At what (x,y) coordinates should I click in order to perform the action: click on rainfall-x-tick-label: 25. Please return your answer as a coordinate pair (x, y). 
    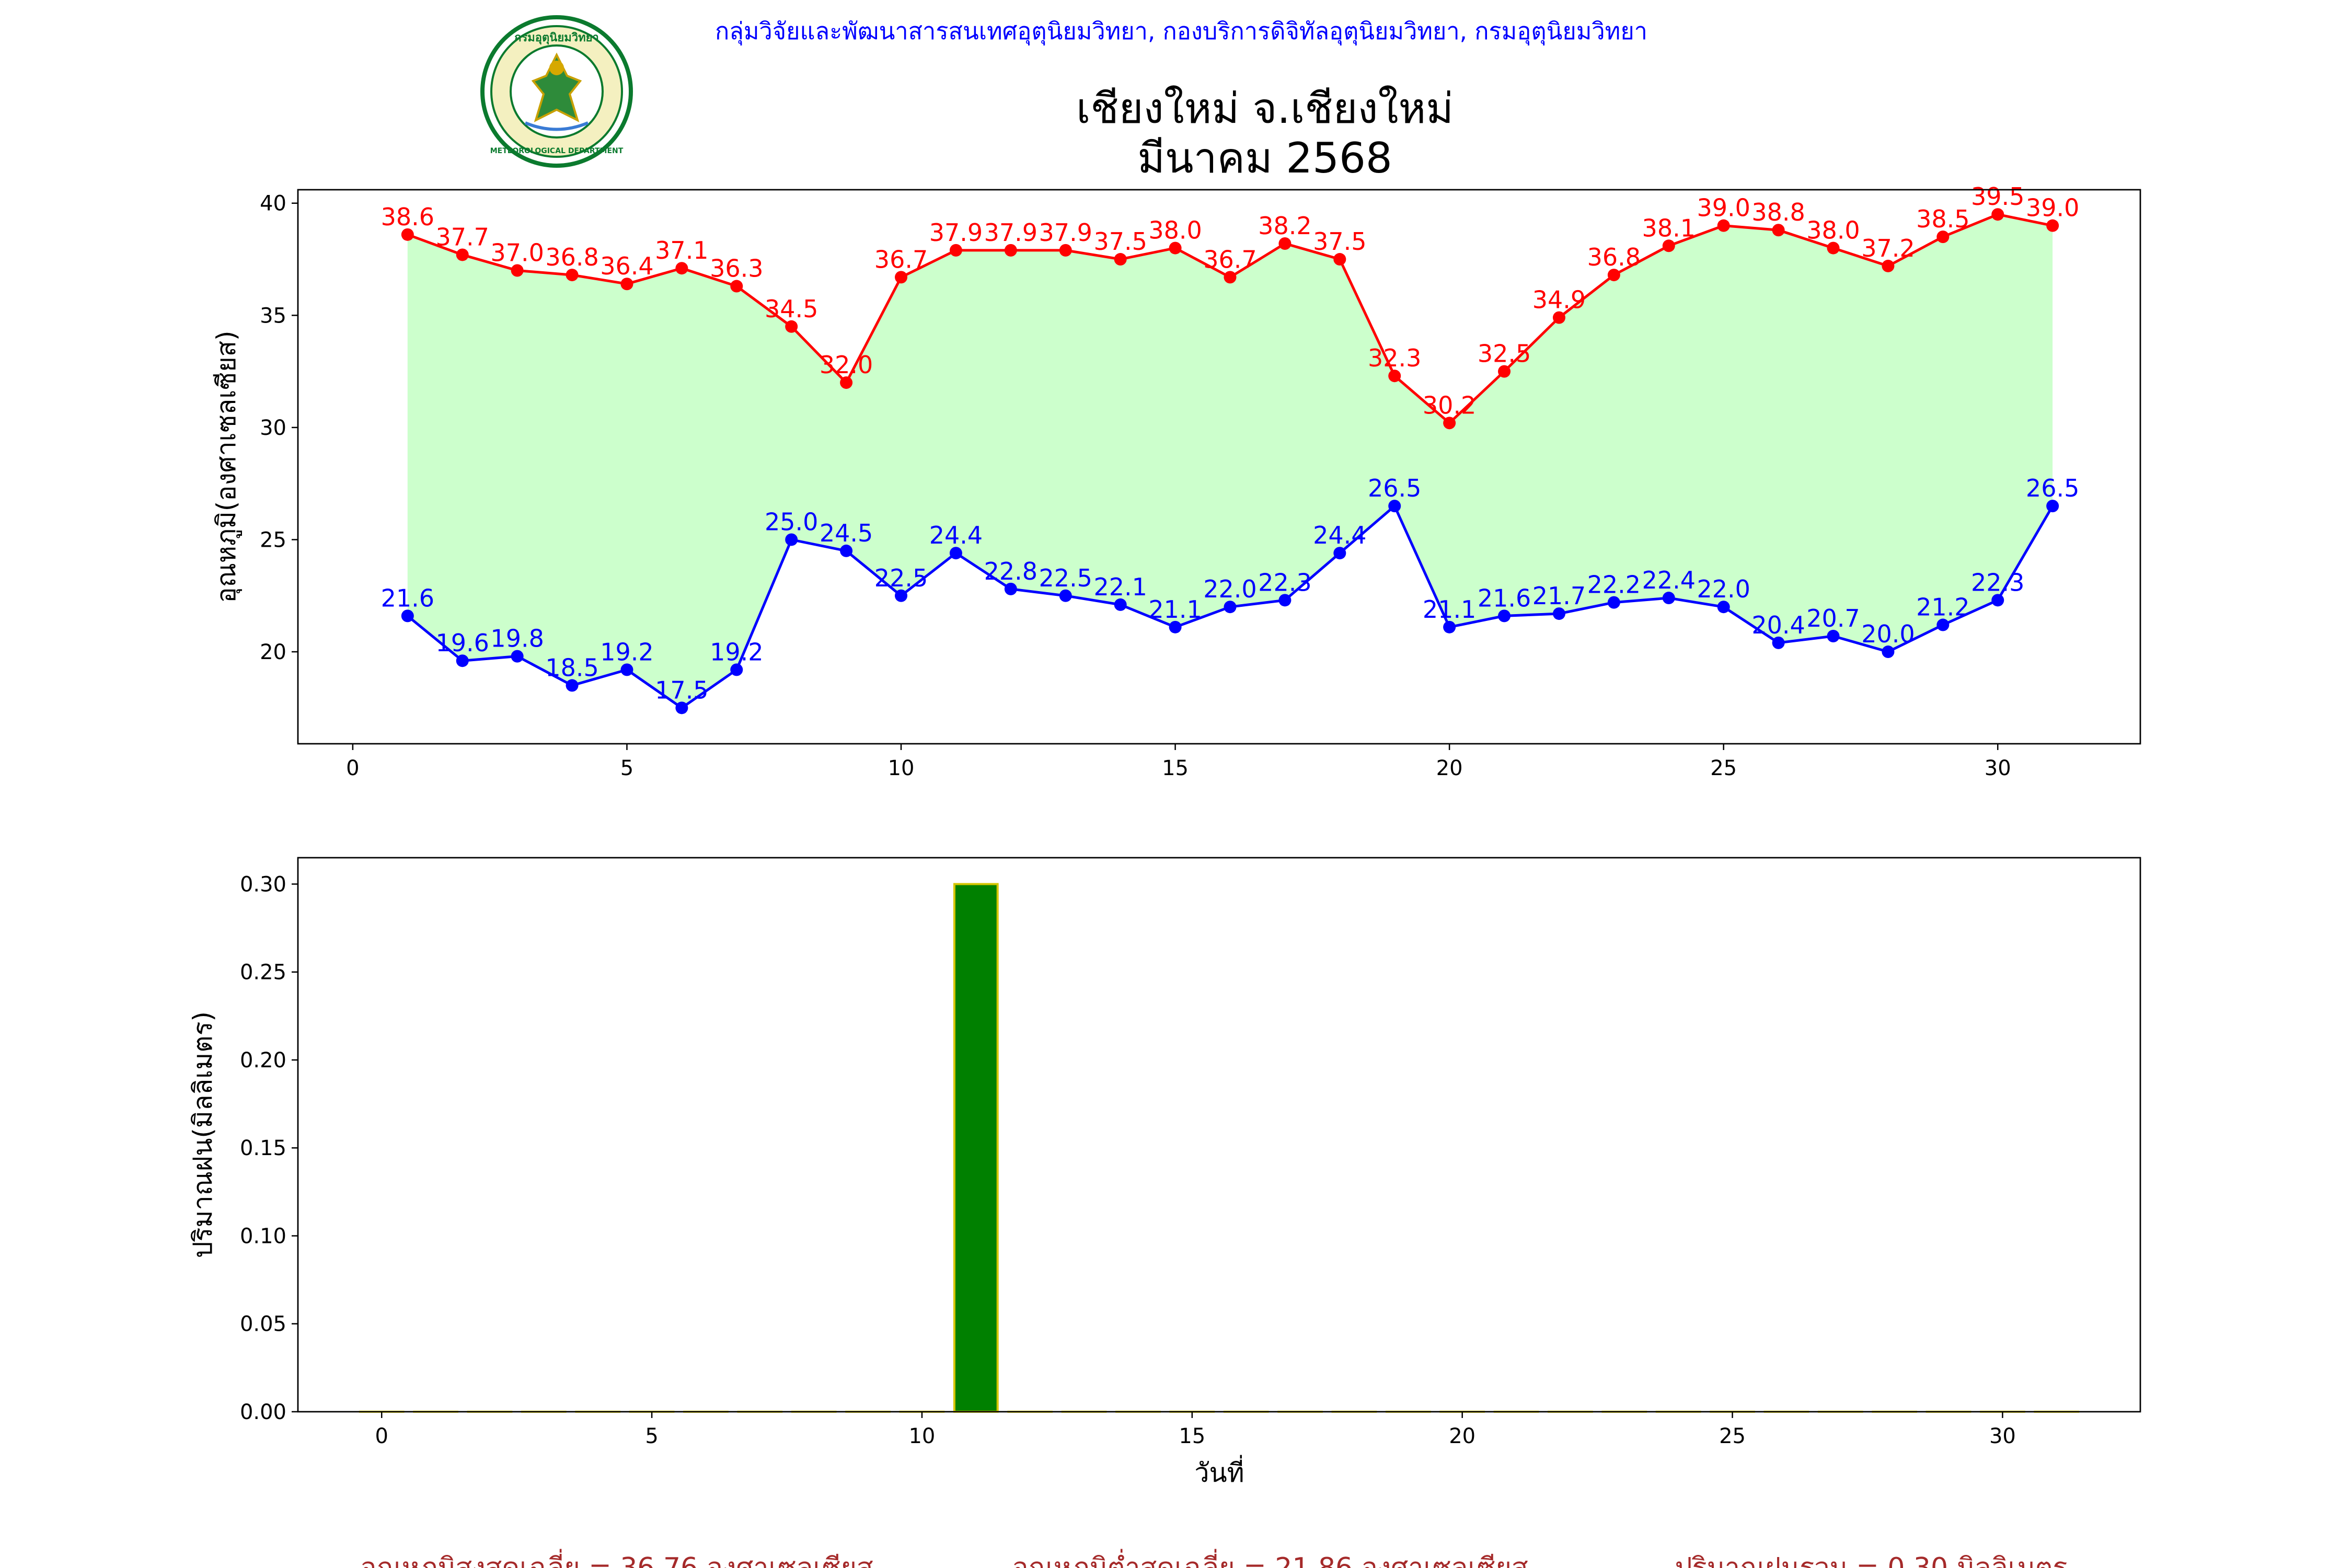
    Looking at the image, I should click on (1732, 1436).